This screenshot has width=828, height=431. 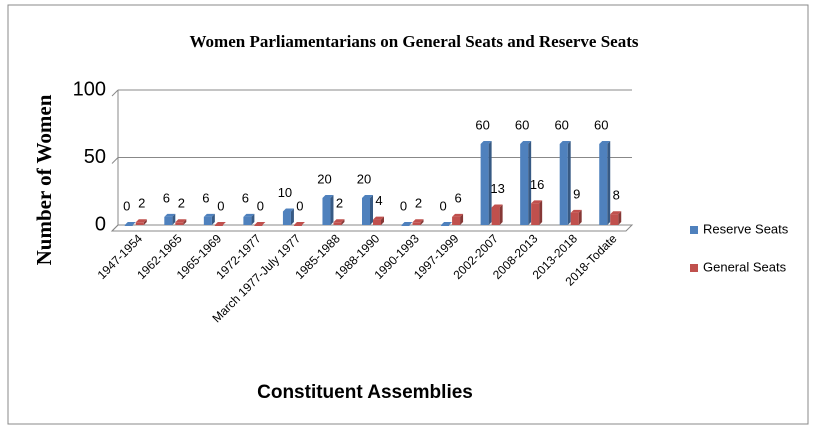 I want to click on data-label: 13, so click(x=497, y=188).